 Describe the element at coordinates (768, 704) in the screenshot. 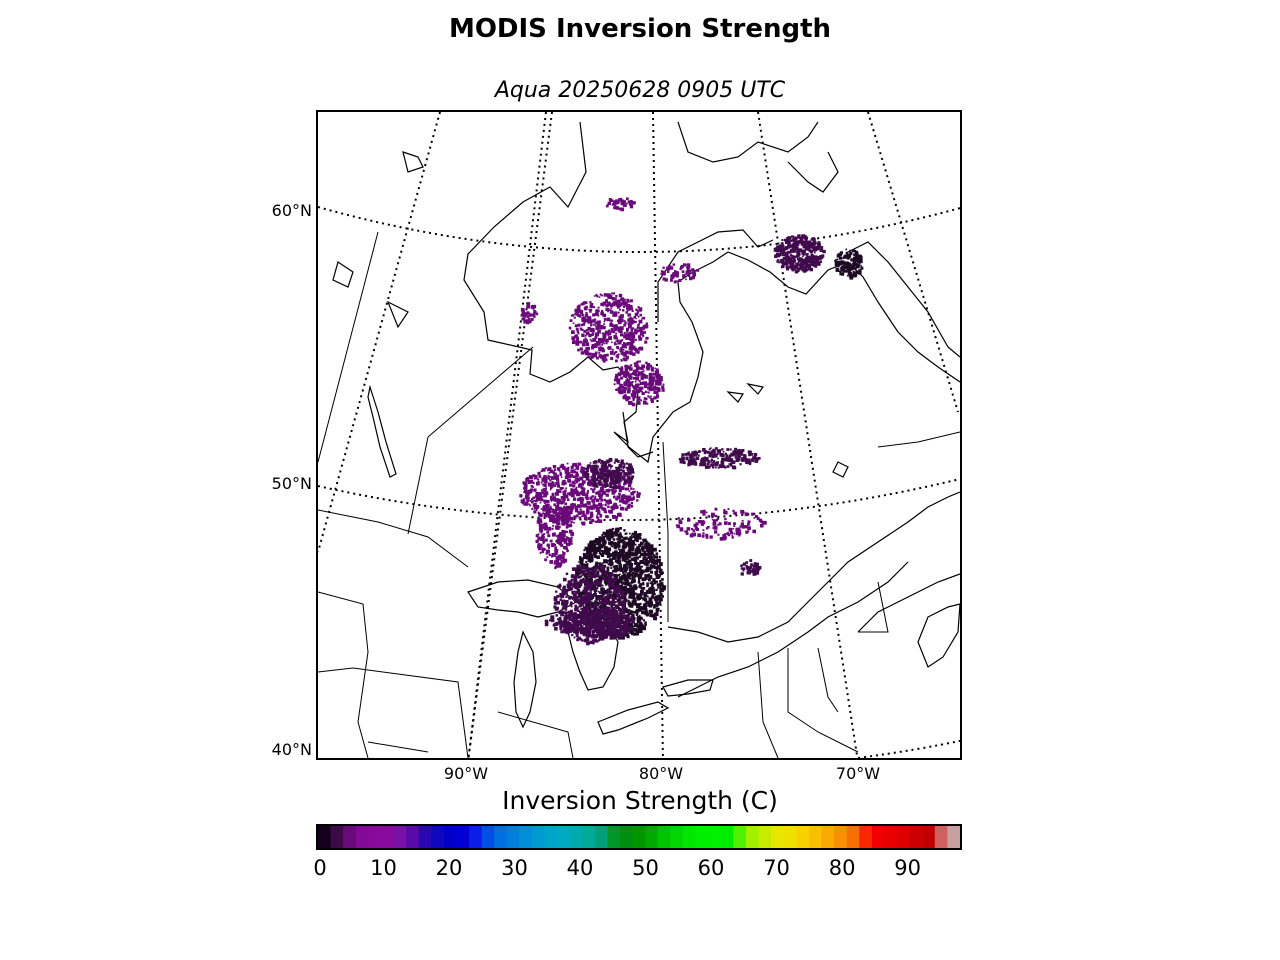

I see `us-states-g` at that location.